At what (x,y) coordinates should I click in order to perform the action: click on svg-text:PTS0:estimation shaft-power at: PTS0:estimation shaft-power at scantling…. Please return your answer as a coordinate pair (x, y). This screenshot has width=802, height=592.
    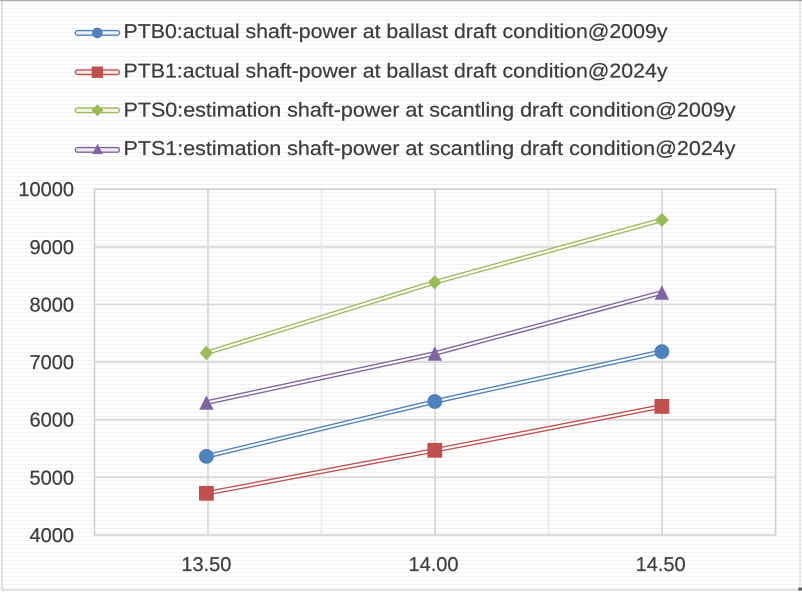
    Looking at the image, I should click on (430, 110).